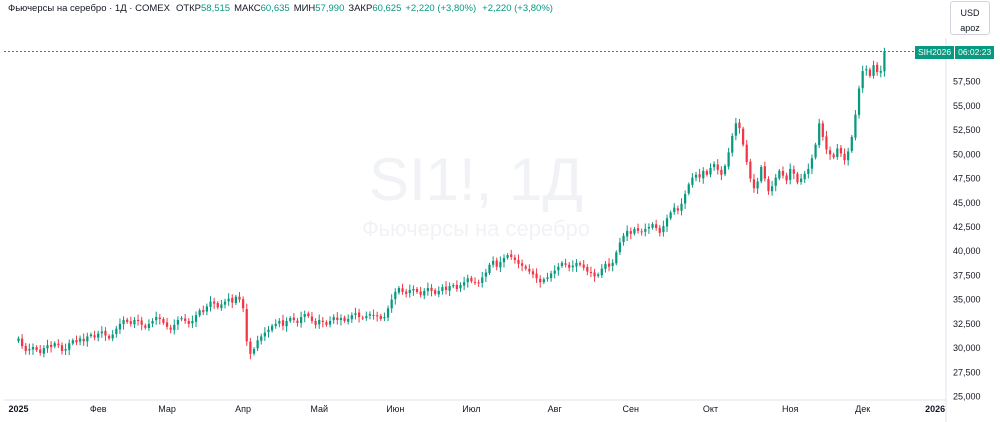  What do you see at coordinates (970, 18) in the screenshot?
I see `currency-unit-button: USD apoz` at bounding box center [970, 18].